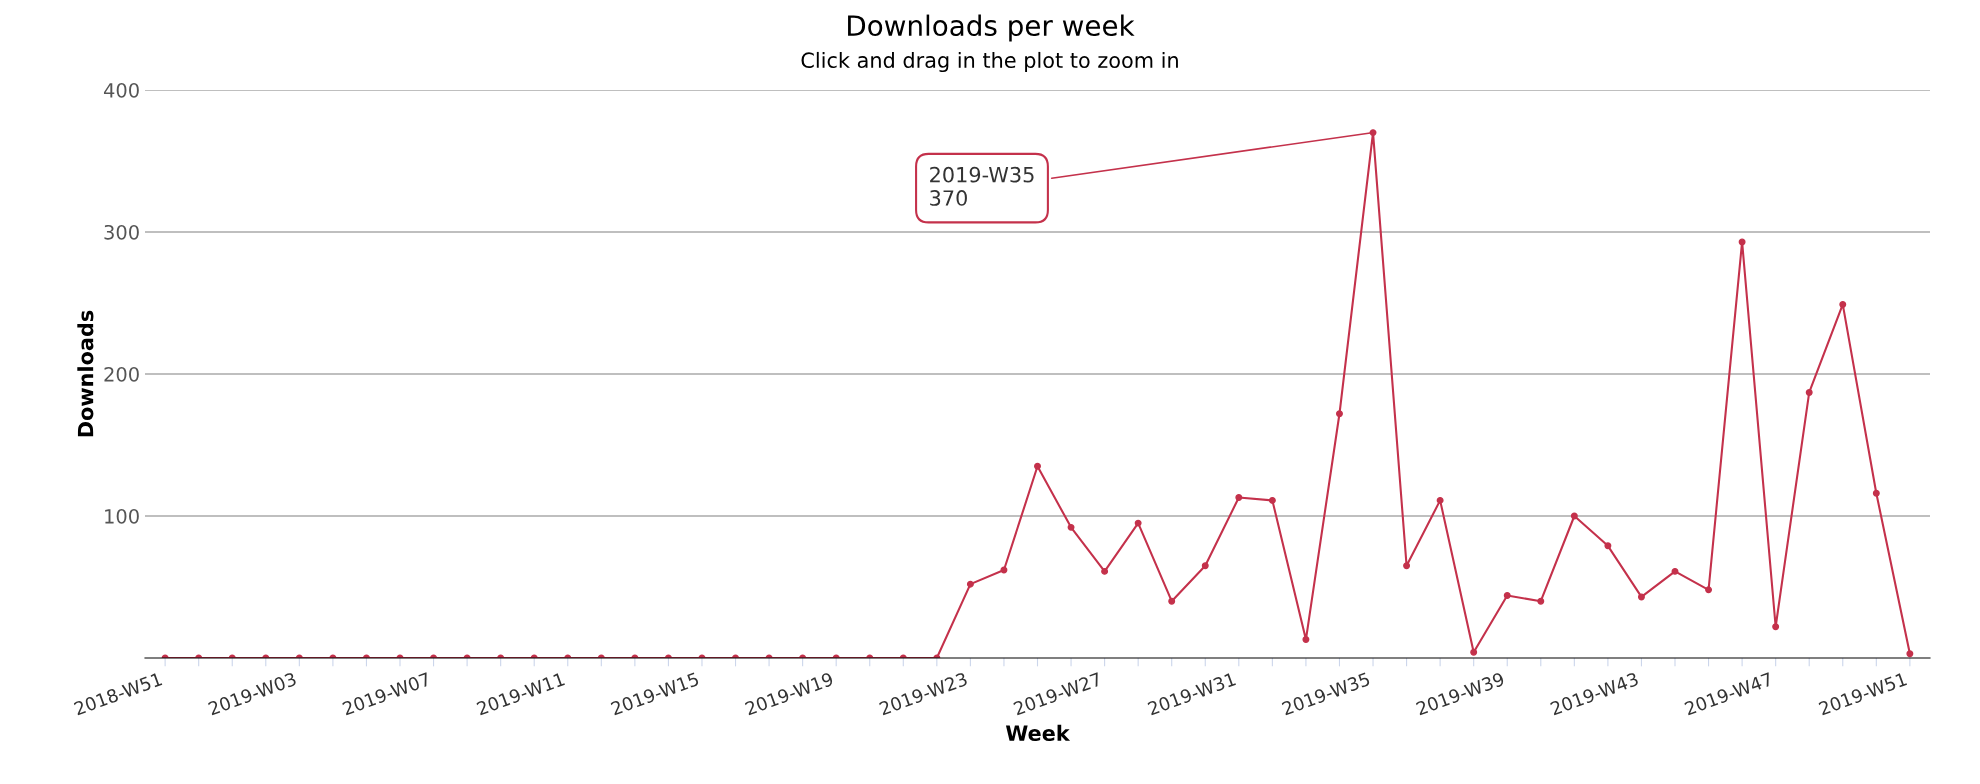 Image resolution: width=1980 pixels, height=784 pixels. What do you see at coordinates (122, 516) in the screenshot?
I see `y-tick-label: 100` at bounding box center [122, 516].